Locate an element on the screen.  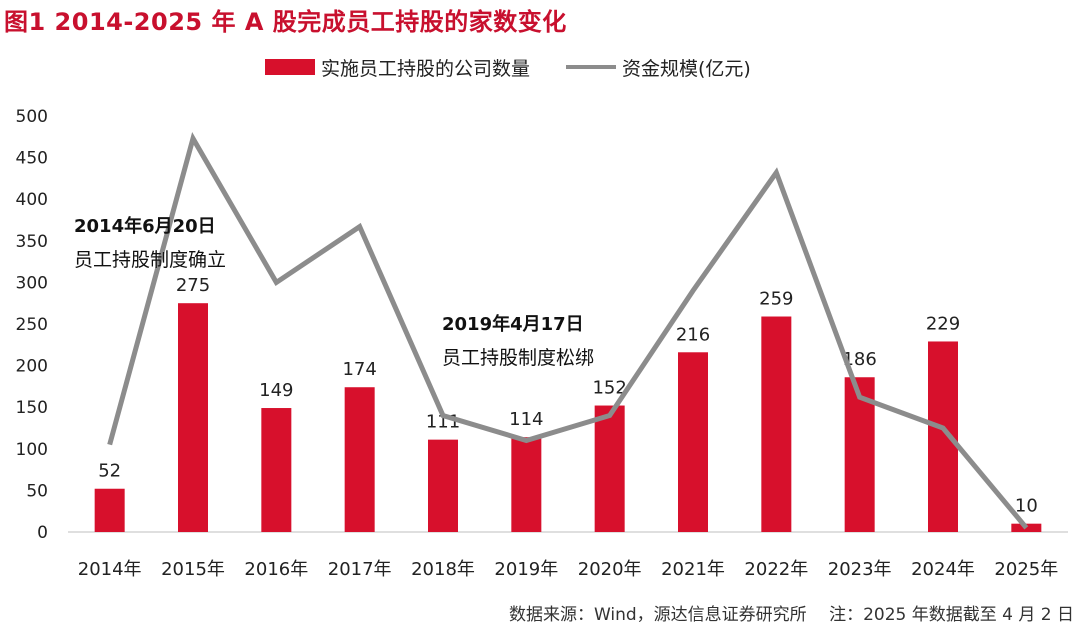
legend-swatch-bar is located at coordinates (290, 67).